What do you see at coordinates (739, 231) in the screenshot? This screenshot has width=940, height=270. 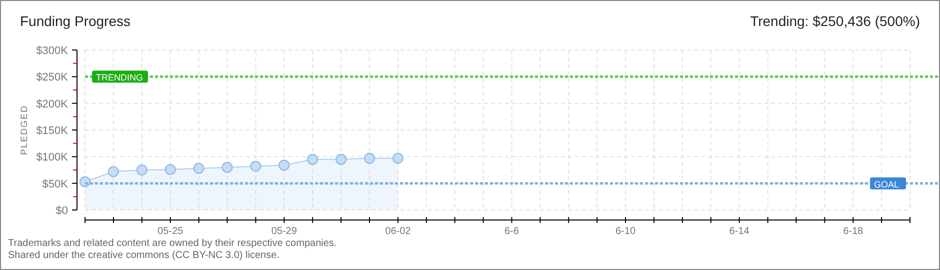 I see `x-tick-label: 6-14` at bounding box center [739, 231].